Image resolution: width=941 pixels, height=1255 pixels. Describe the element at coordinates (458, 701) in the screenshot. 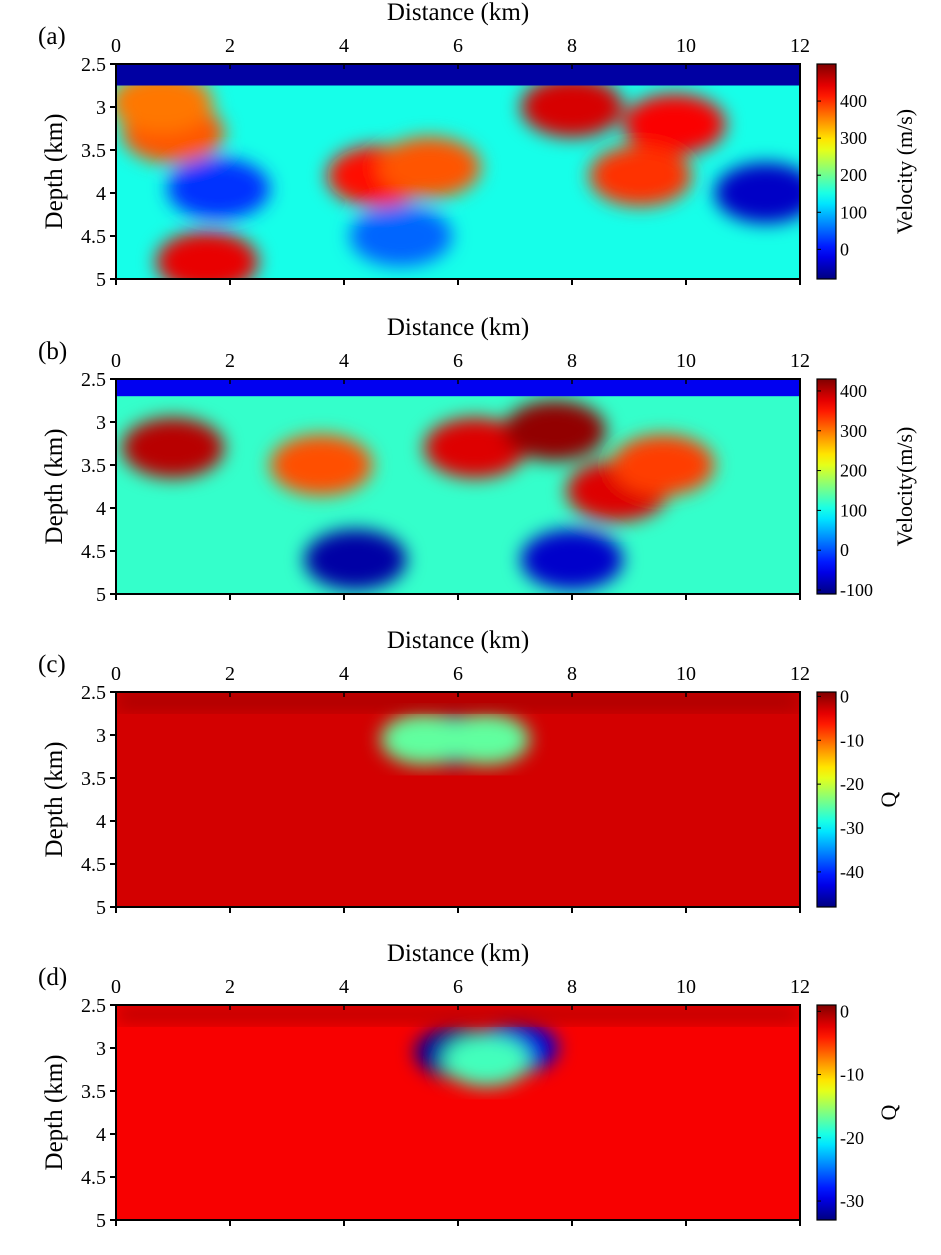

I see `surface-band` at that location.